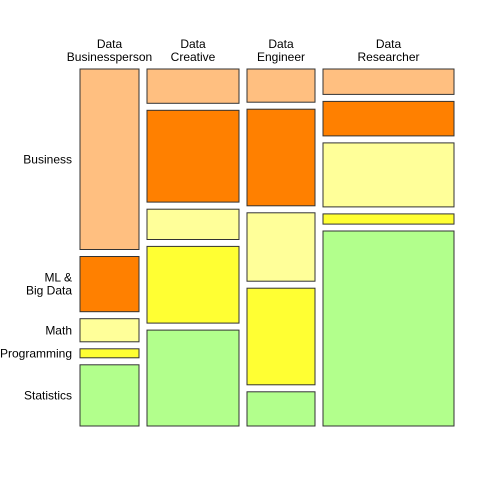 This screenshot has height=491, width=500. I want to click on row-label-2: Math, so click(58, 330).